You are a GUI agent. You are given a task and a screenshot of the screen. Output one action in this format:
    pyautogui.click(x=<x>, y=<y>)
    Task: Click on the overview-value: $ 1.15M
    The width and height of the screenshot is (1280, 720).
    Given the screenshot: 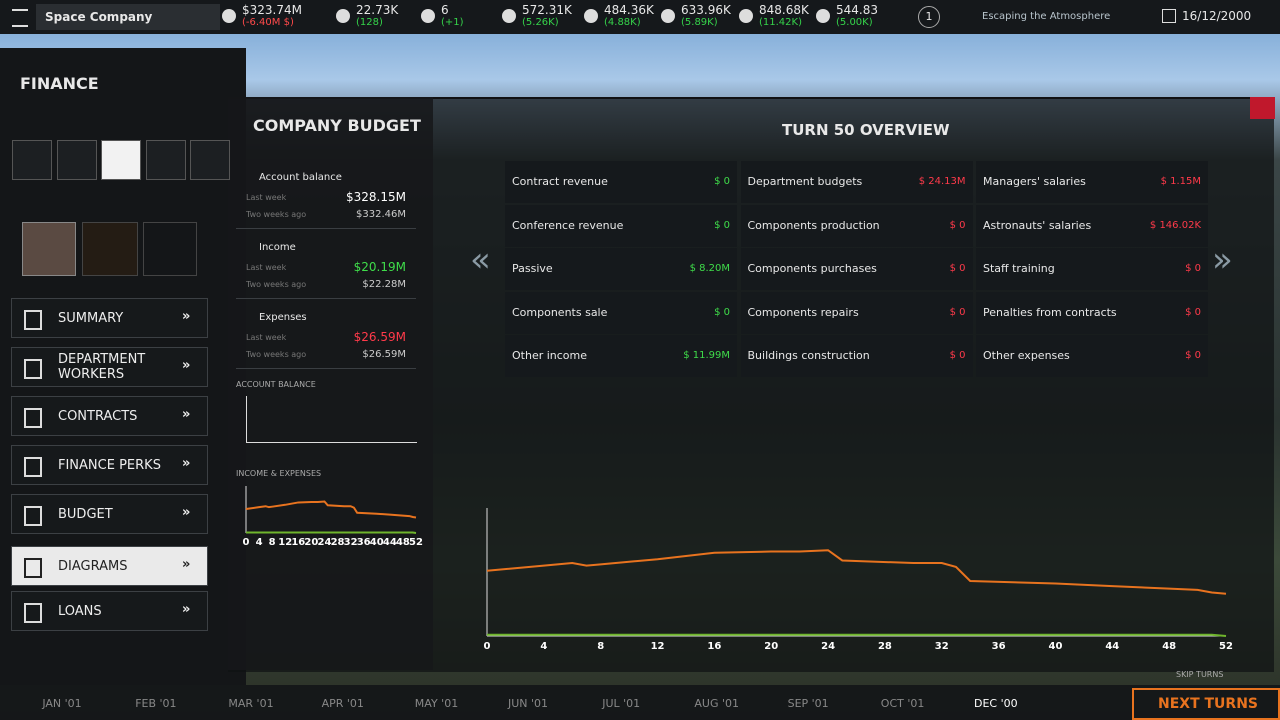 What is the action you would take?
    pyautogui.click(x=1180, y=181)
    